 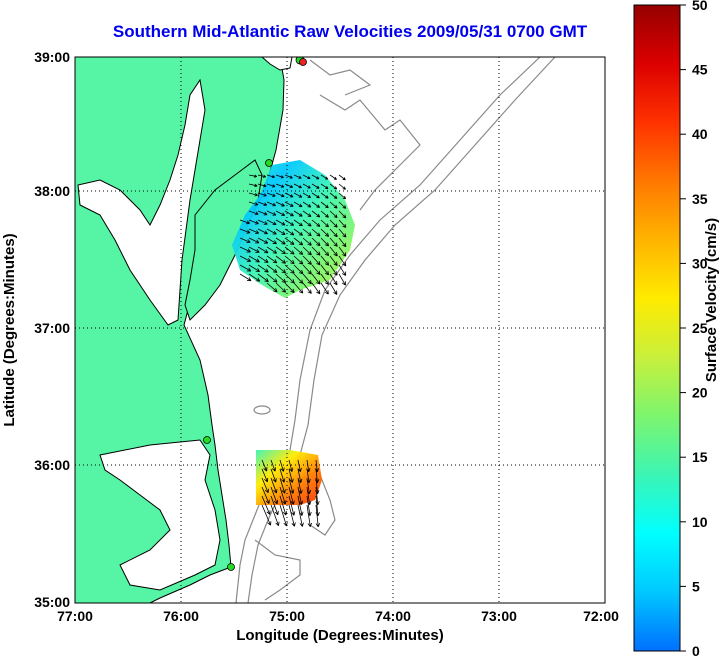 What do you see at coordinates (499, 616) in the screenshot?
I see `x-tick-label: 73:00` at bounding box center [499, 616].